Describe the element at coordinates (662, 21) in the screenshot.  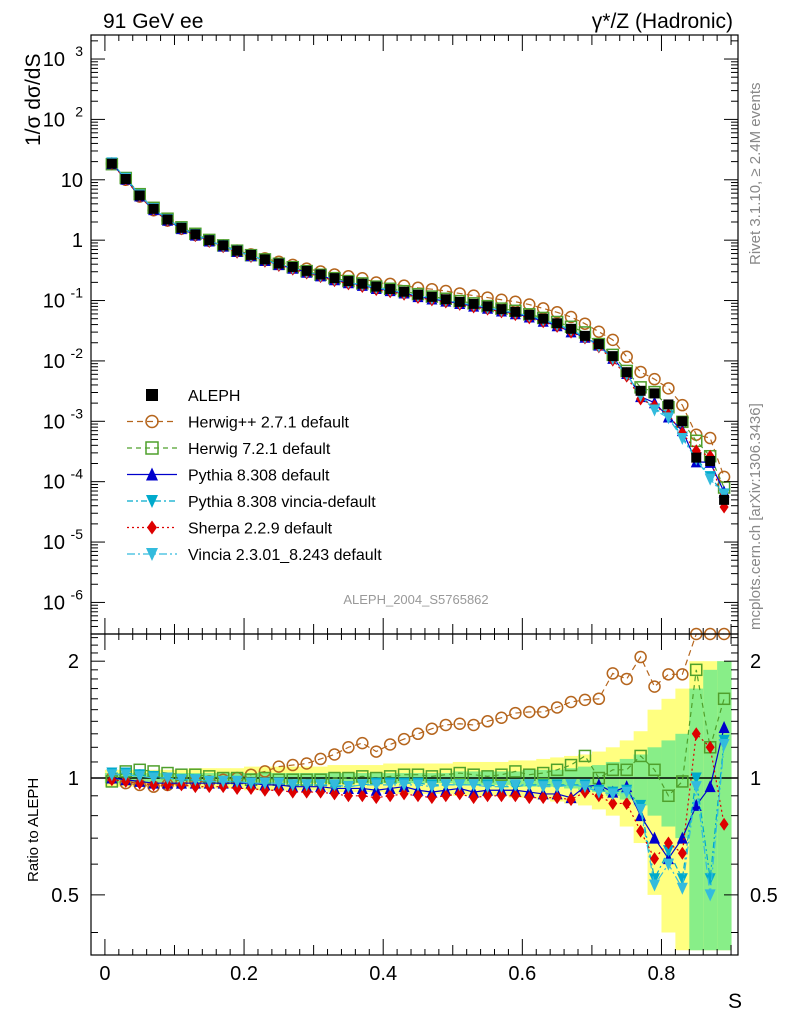
I see `header-right-title: γ*/Z (Hadronic)` at that location.